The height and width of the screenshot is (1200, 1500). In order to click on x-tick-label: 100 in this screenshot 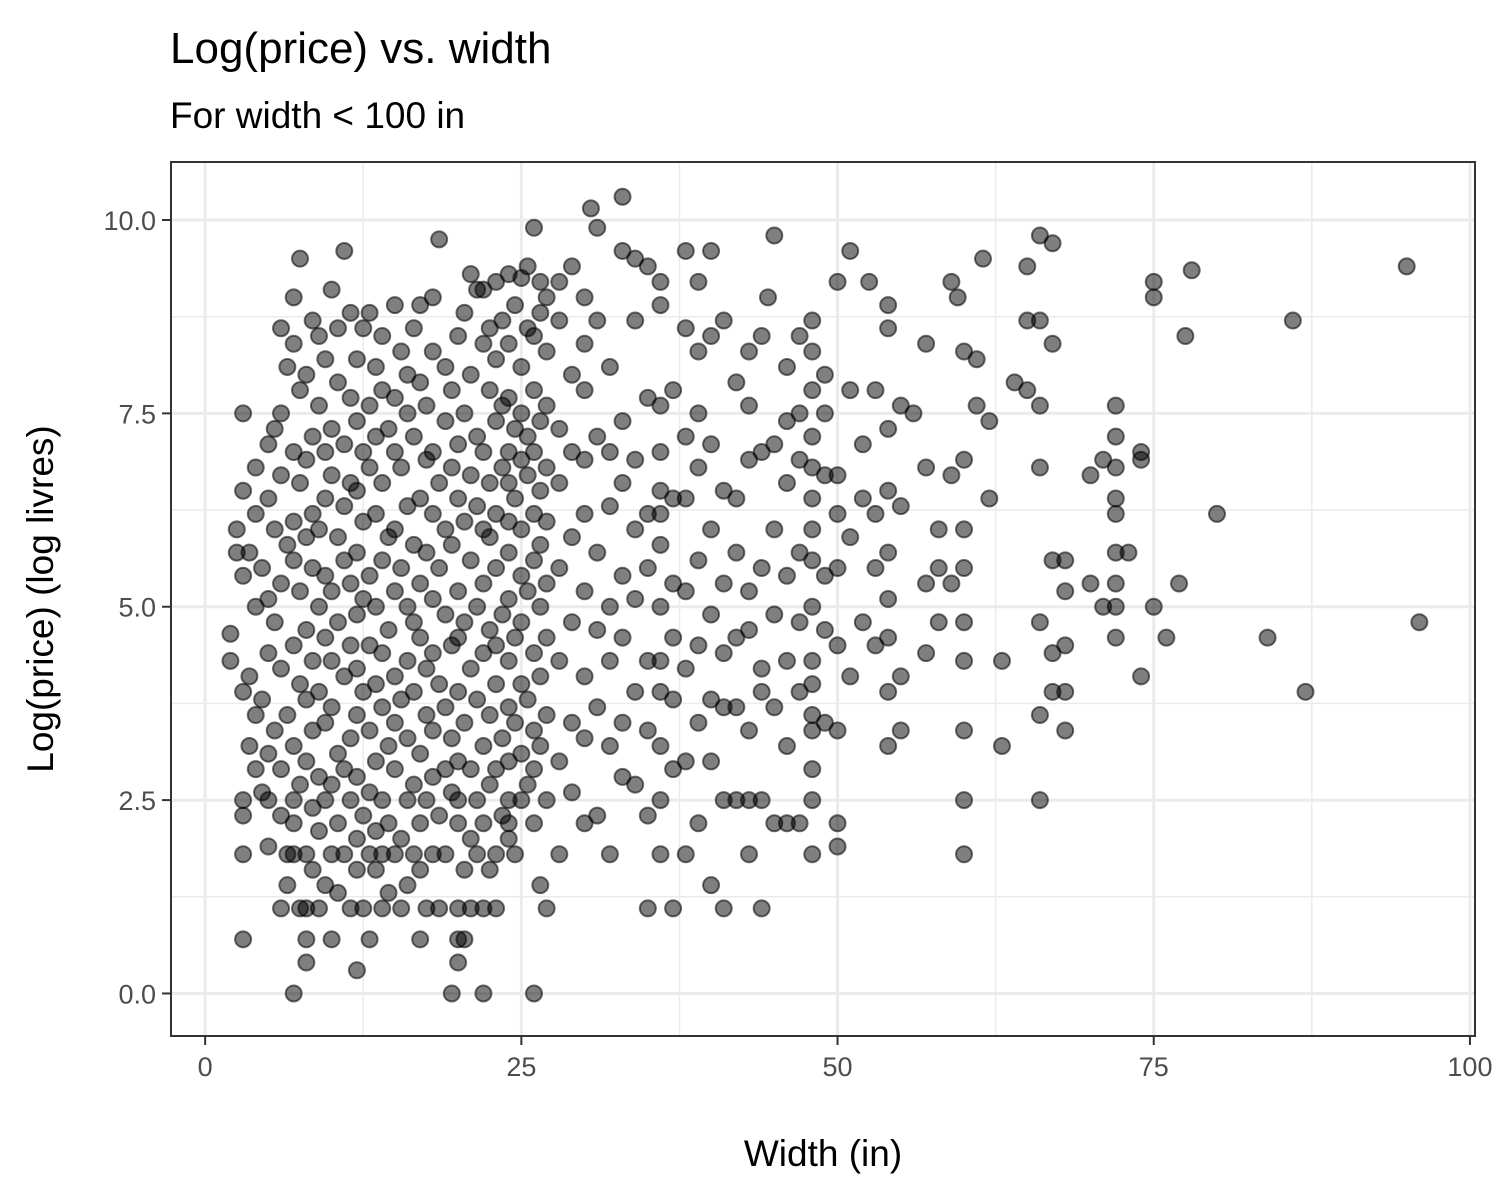, I will do `click(1469, 1067)`.